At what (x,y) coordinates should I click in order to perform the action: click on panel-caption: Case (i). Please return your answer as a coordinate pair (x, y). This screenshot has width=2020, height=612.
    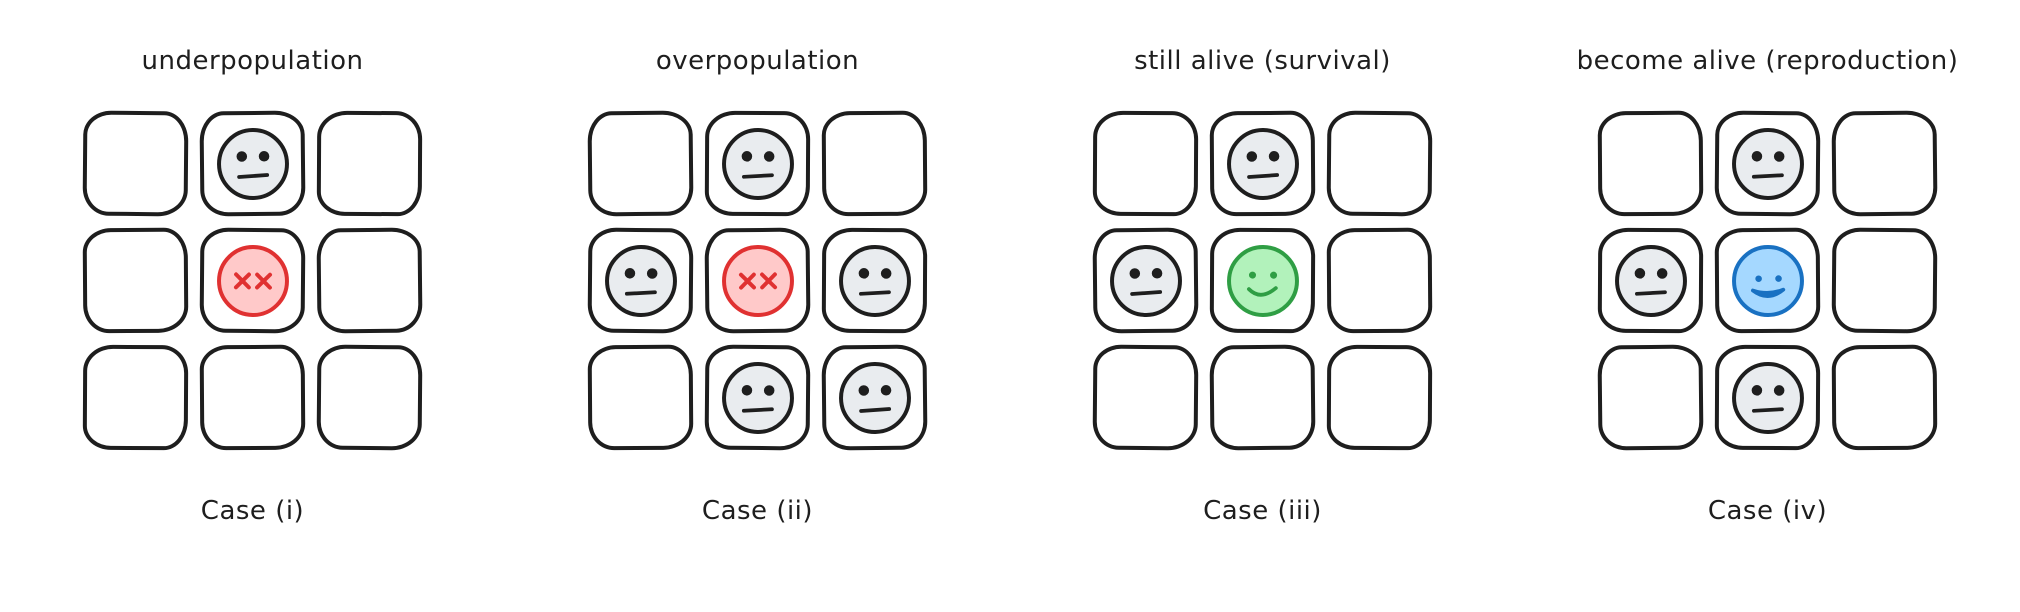
    Looking at the image, I should click on (252, 511).